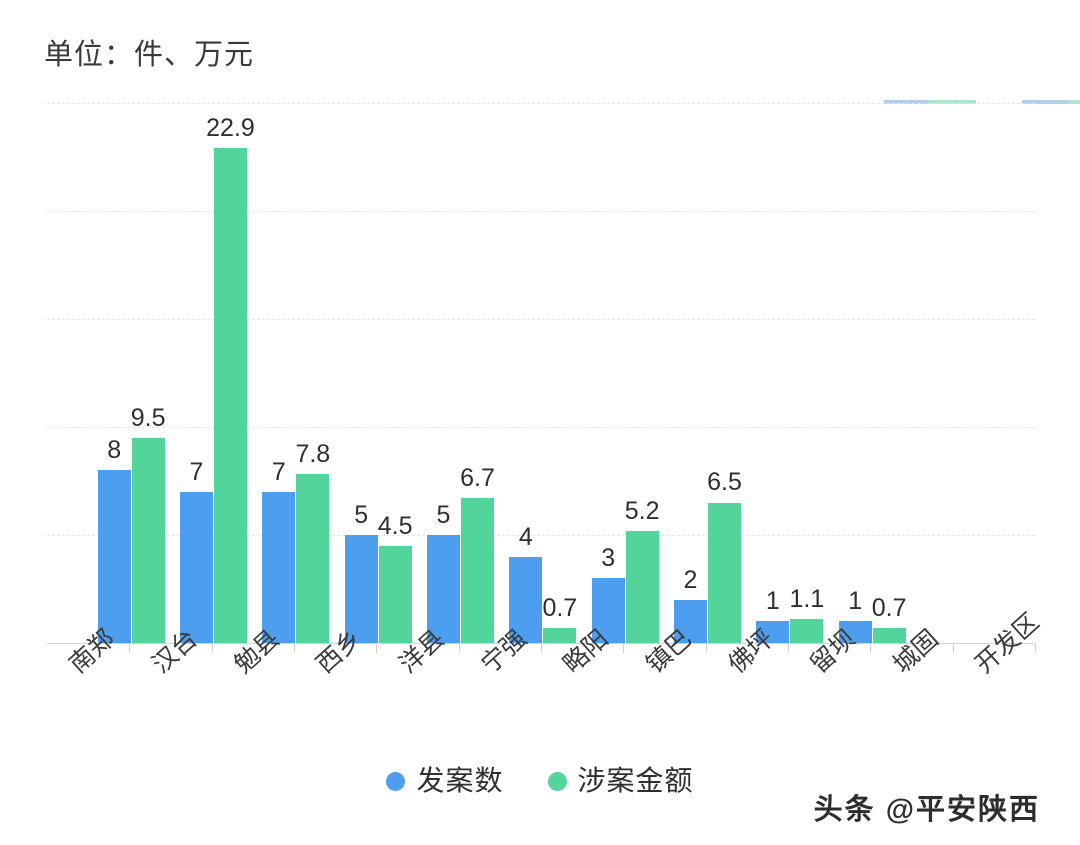 The height and width of the screenshot is (845, 1080). Describe the element at coordinates (279, 567) in the screenshot. I see `bar-发案数-勉县` at that location.